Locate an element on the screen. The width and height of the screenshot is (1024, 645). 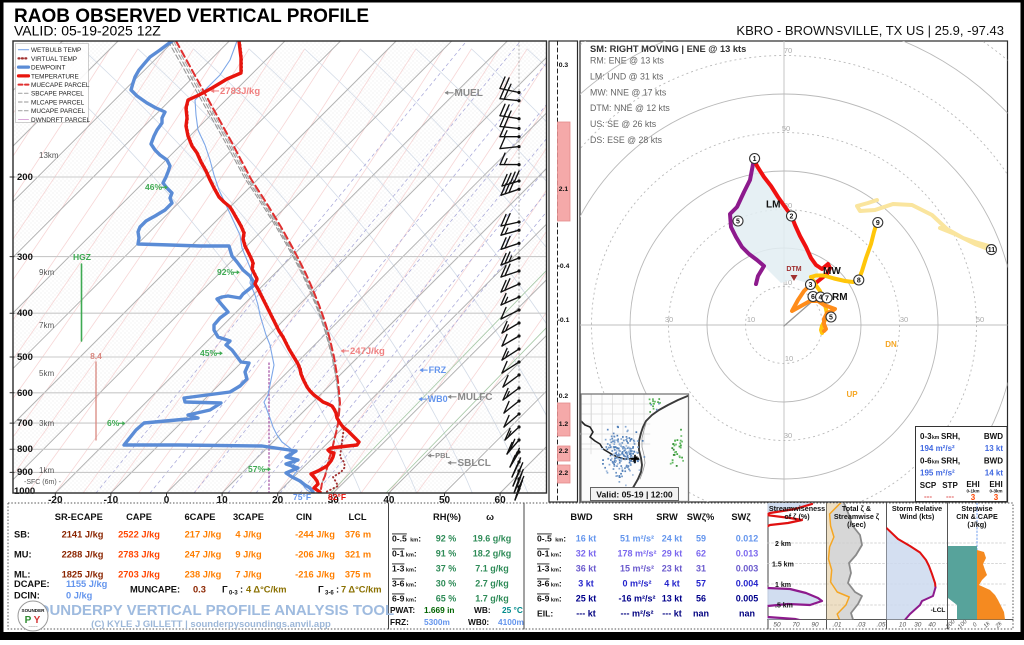
svg-text: 25 kt is located at coordinates (586, 599).